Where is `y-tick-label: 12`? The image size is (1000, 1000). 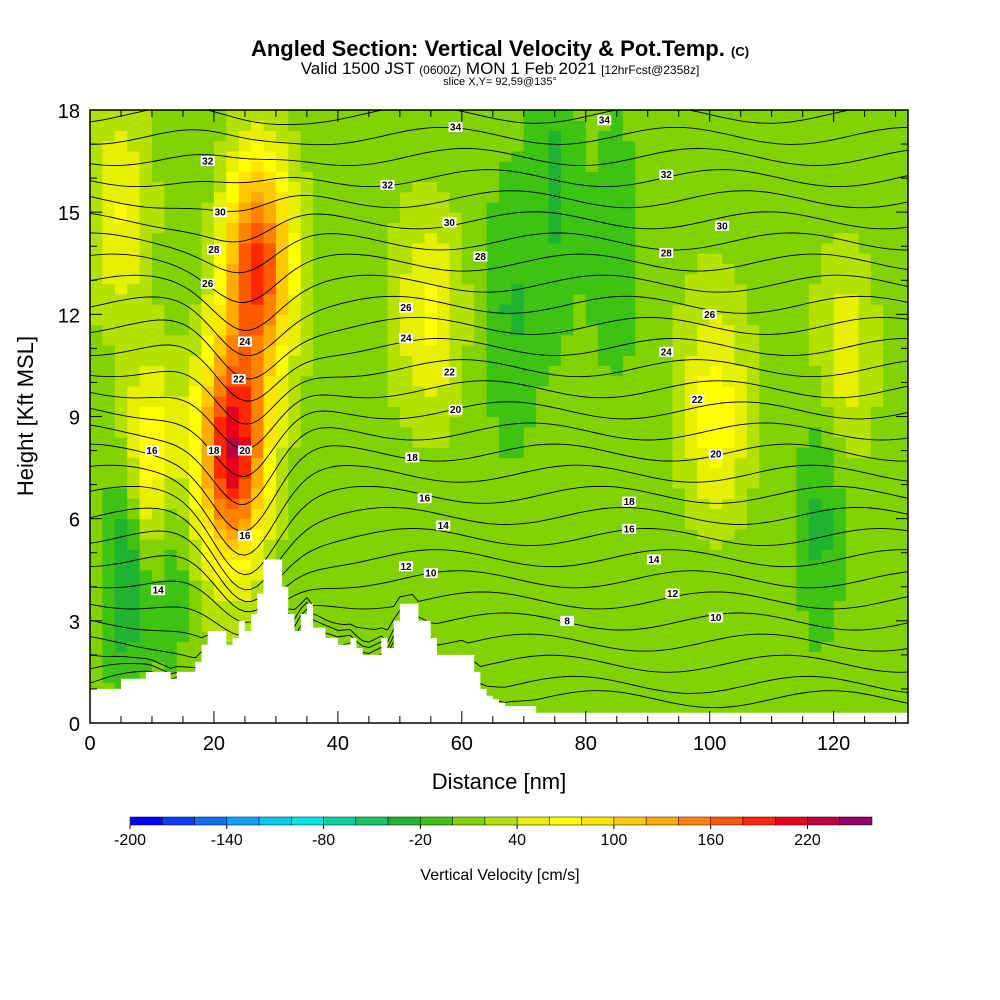 y-tick-label: 12 is located at coordinates (69, 316).